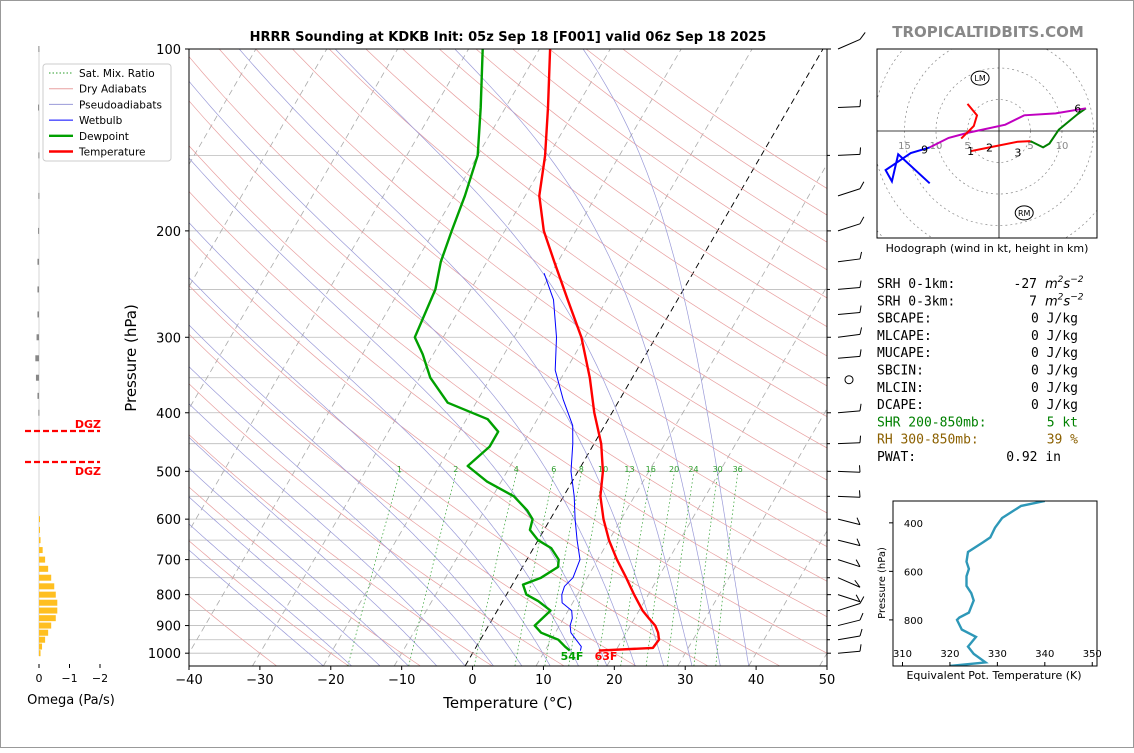  Describe the element at coordinates (1062, 440) in the screenshot. I see `index-value: 39 %` at that location.